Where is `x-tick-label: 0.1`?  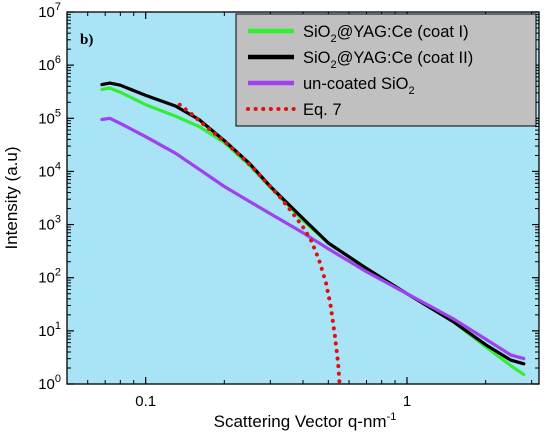 x-tick-label: 0.1 is located at coordinates (145, 401).